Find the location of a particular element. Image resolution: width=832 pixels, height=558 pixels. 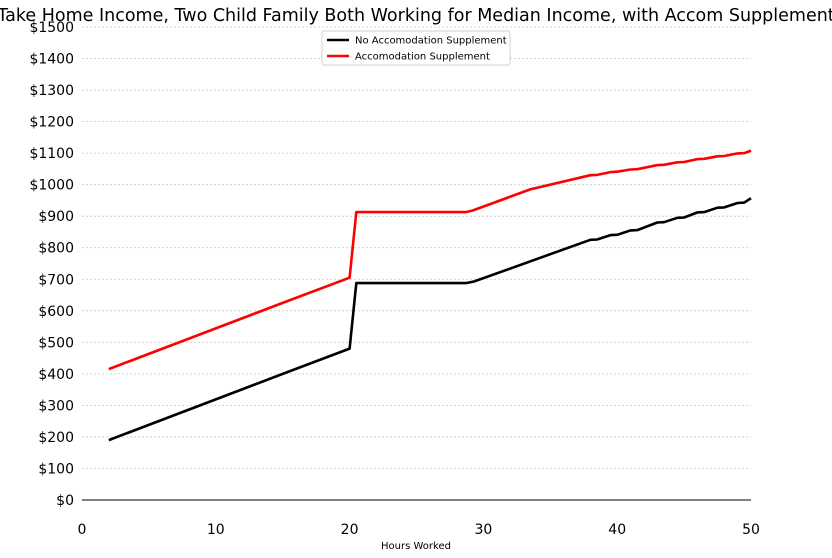

y-tick-label: $700 is located at coordinates (56, 280).